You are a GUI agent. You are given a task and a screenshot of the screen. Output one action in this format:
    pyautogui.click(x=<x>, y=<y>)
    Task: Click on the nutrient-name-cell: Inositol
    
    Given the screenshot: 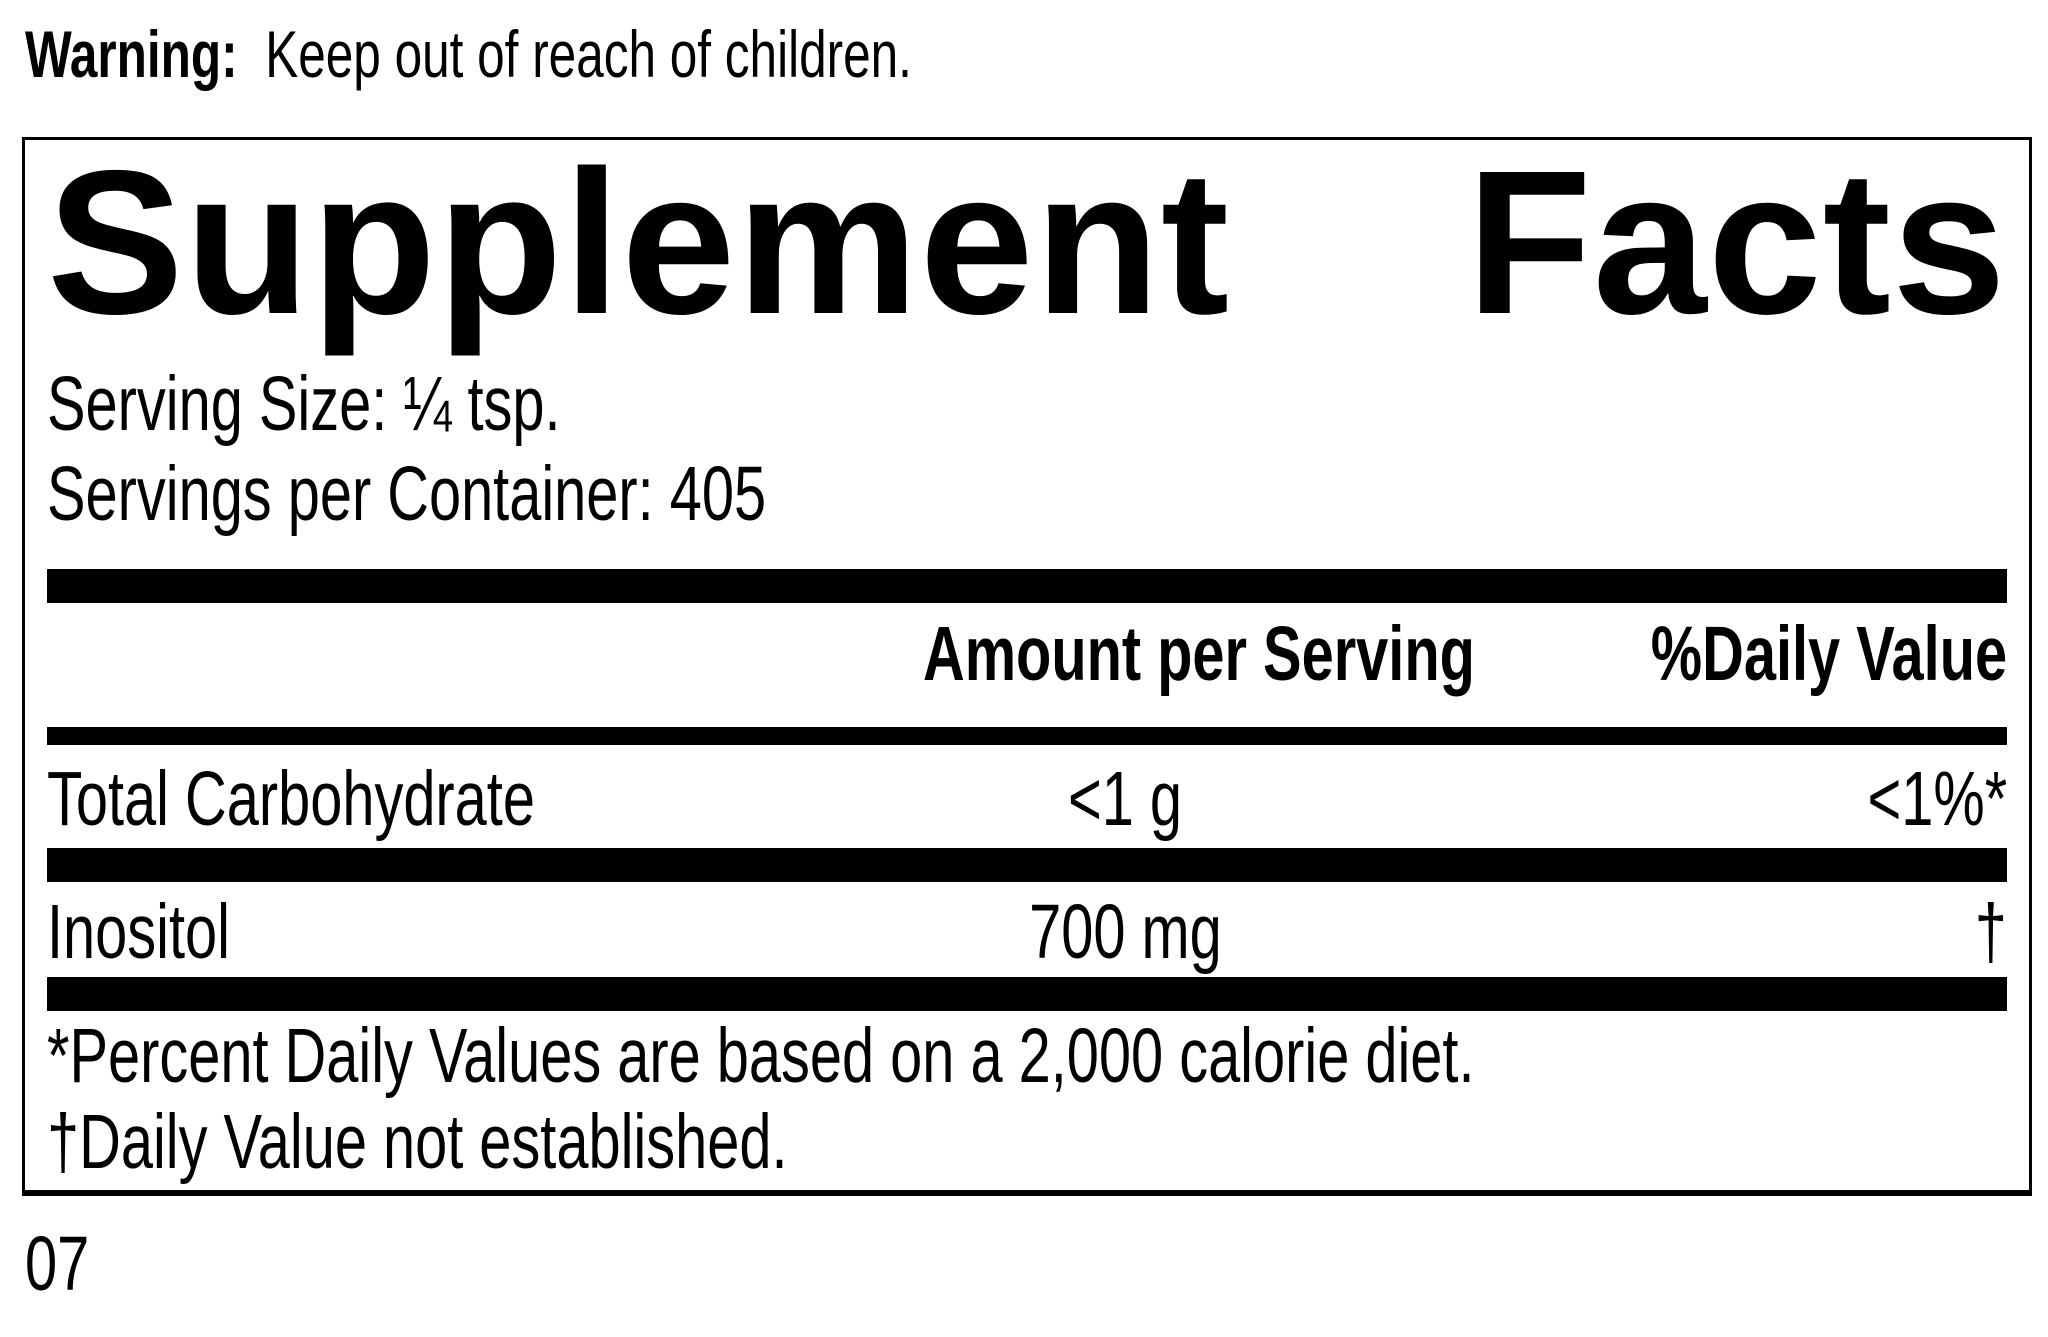 What is the action you would take?
    pyautogui.click(x=439, y=932)
    